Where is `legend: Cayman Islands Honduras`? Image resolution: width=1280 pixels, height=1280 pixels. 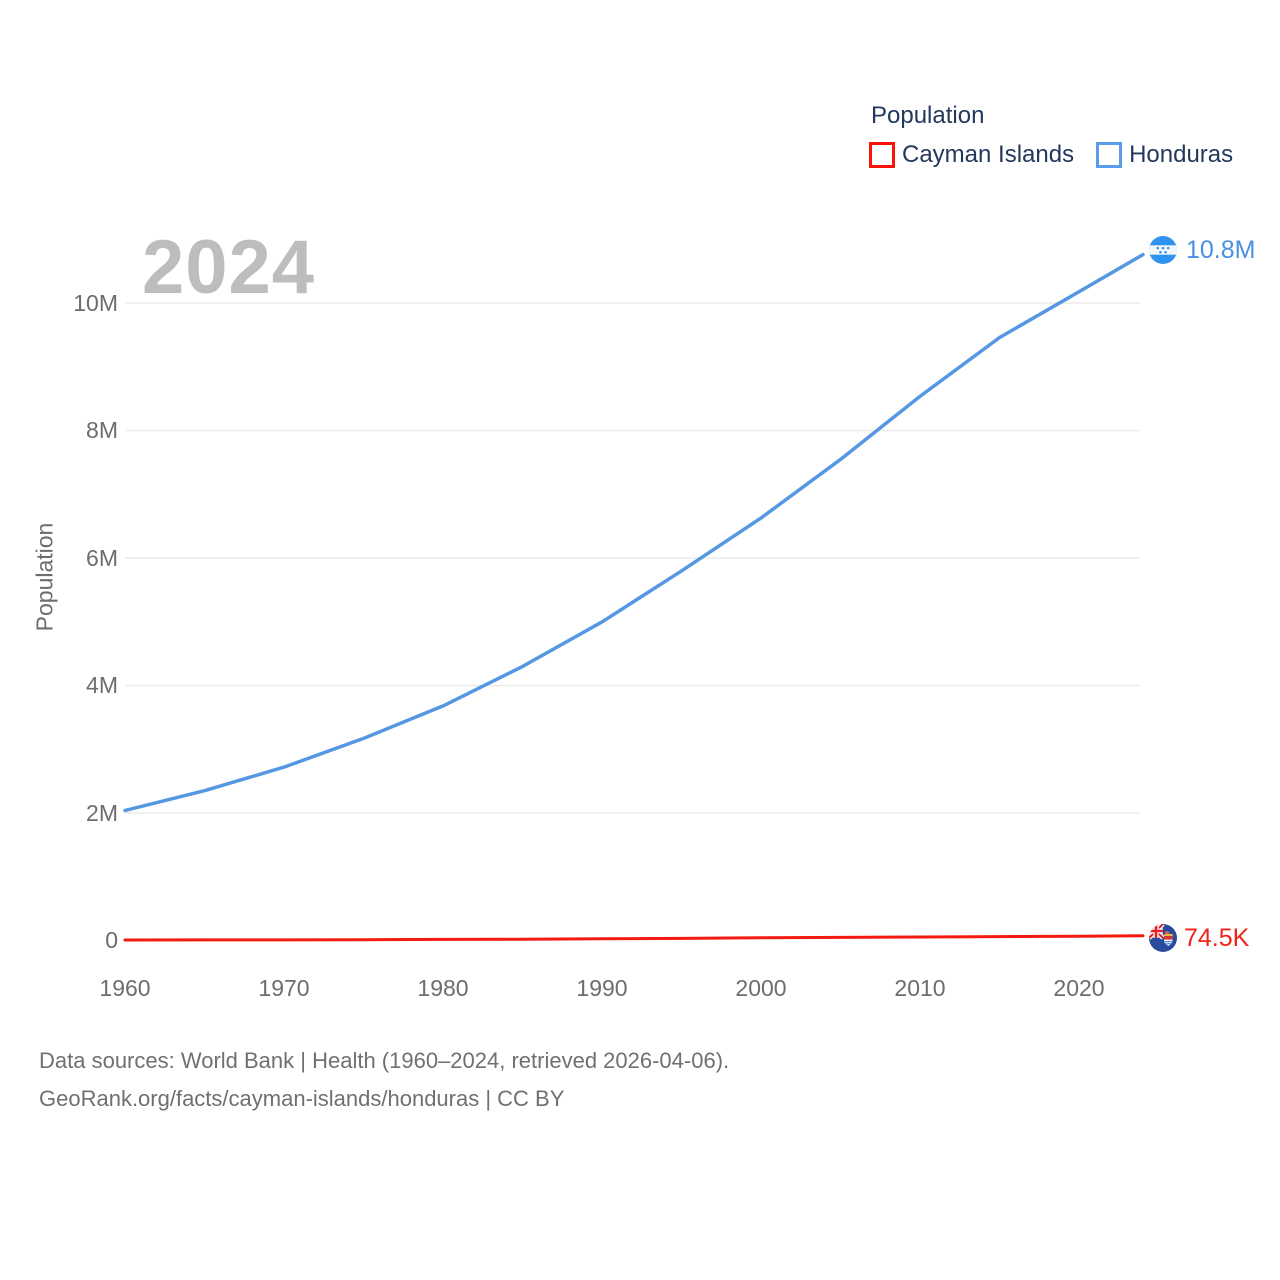 legend: Cayman Islands Honduras is located at coordinates (1051, 155).